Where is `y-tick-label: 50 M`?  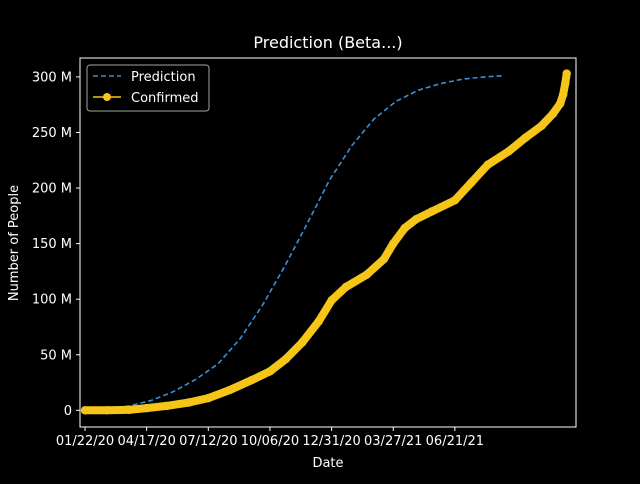
y-tick-label: 50 M is located at coordinates (56, 355).